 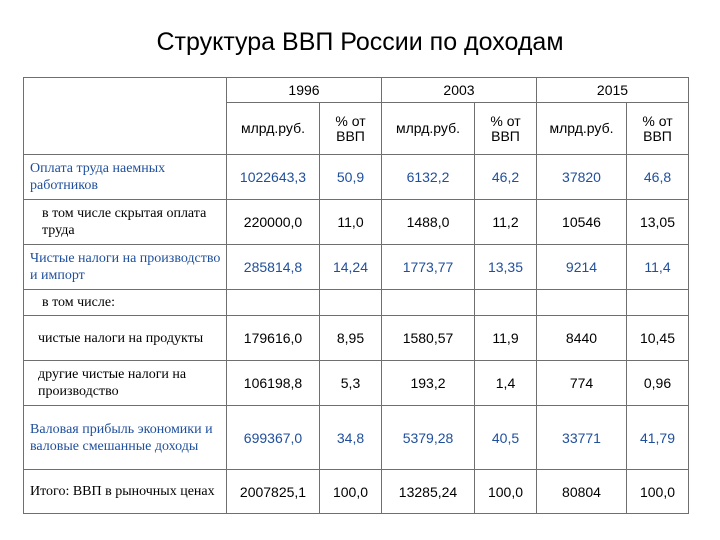 What do you see at coordinates (657, 222) in the screenshot?
I see `value-cell: 13,05` at bounding box center [657, 222].